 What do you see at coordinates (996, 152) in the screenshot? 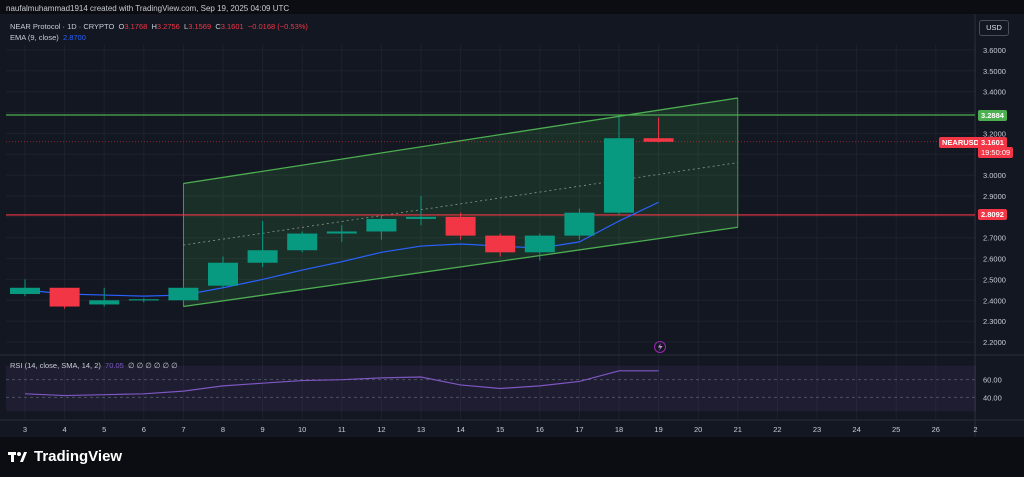
I see `countdown-tag: 19:50:09` at bounding box center [996, 152].